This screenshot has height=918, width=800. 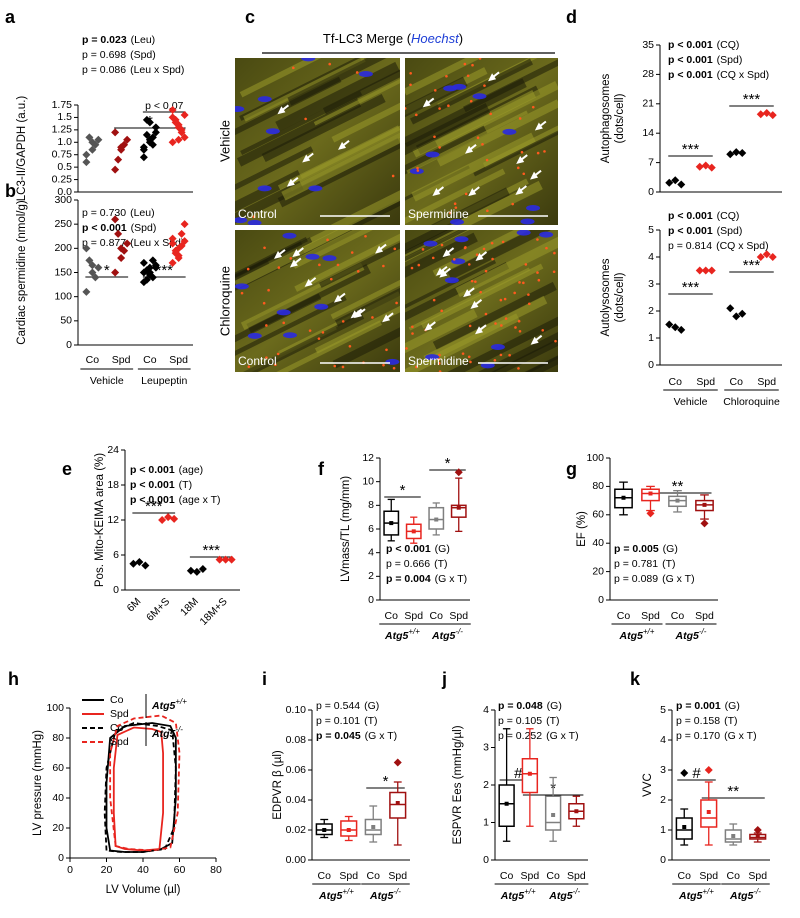 What do you see at coordinates (22, 149) in the screenshot?
I see `y-axis-label: LC3-II/GAPDH (a.u.)` at bounding box center [22, 149].